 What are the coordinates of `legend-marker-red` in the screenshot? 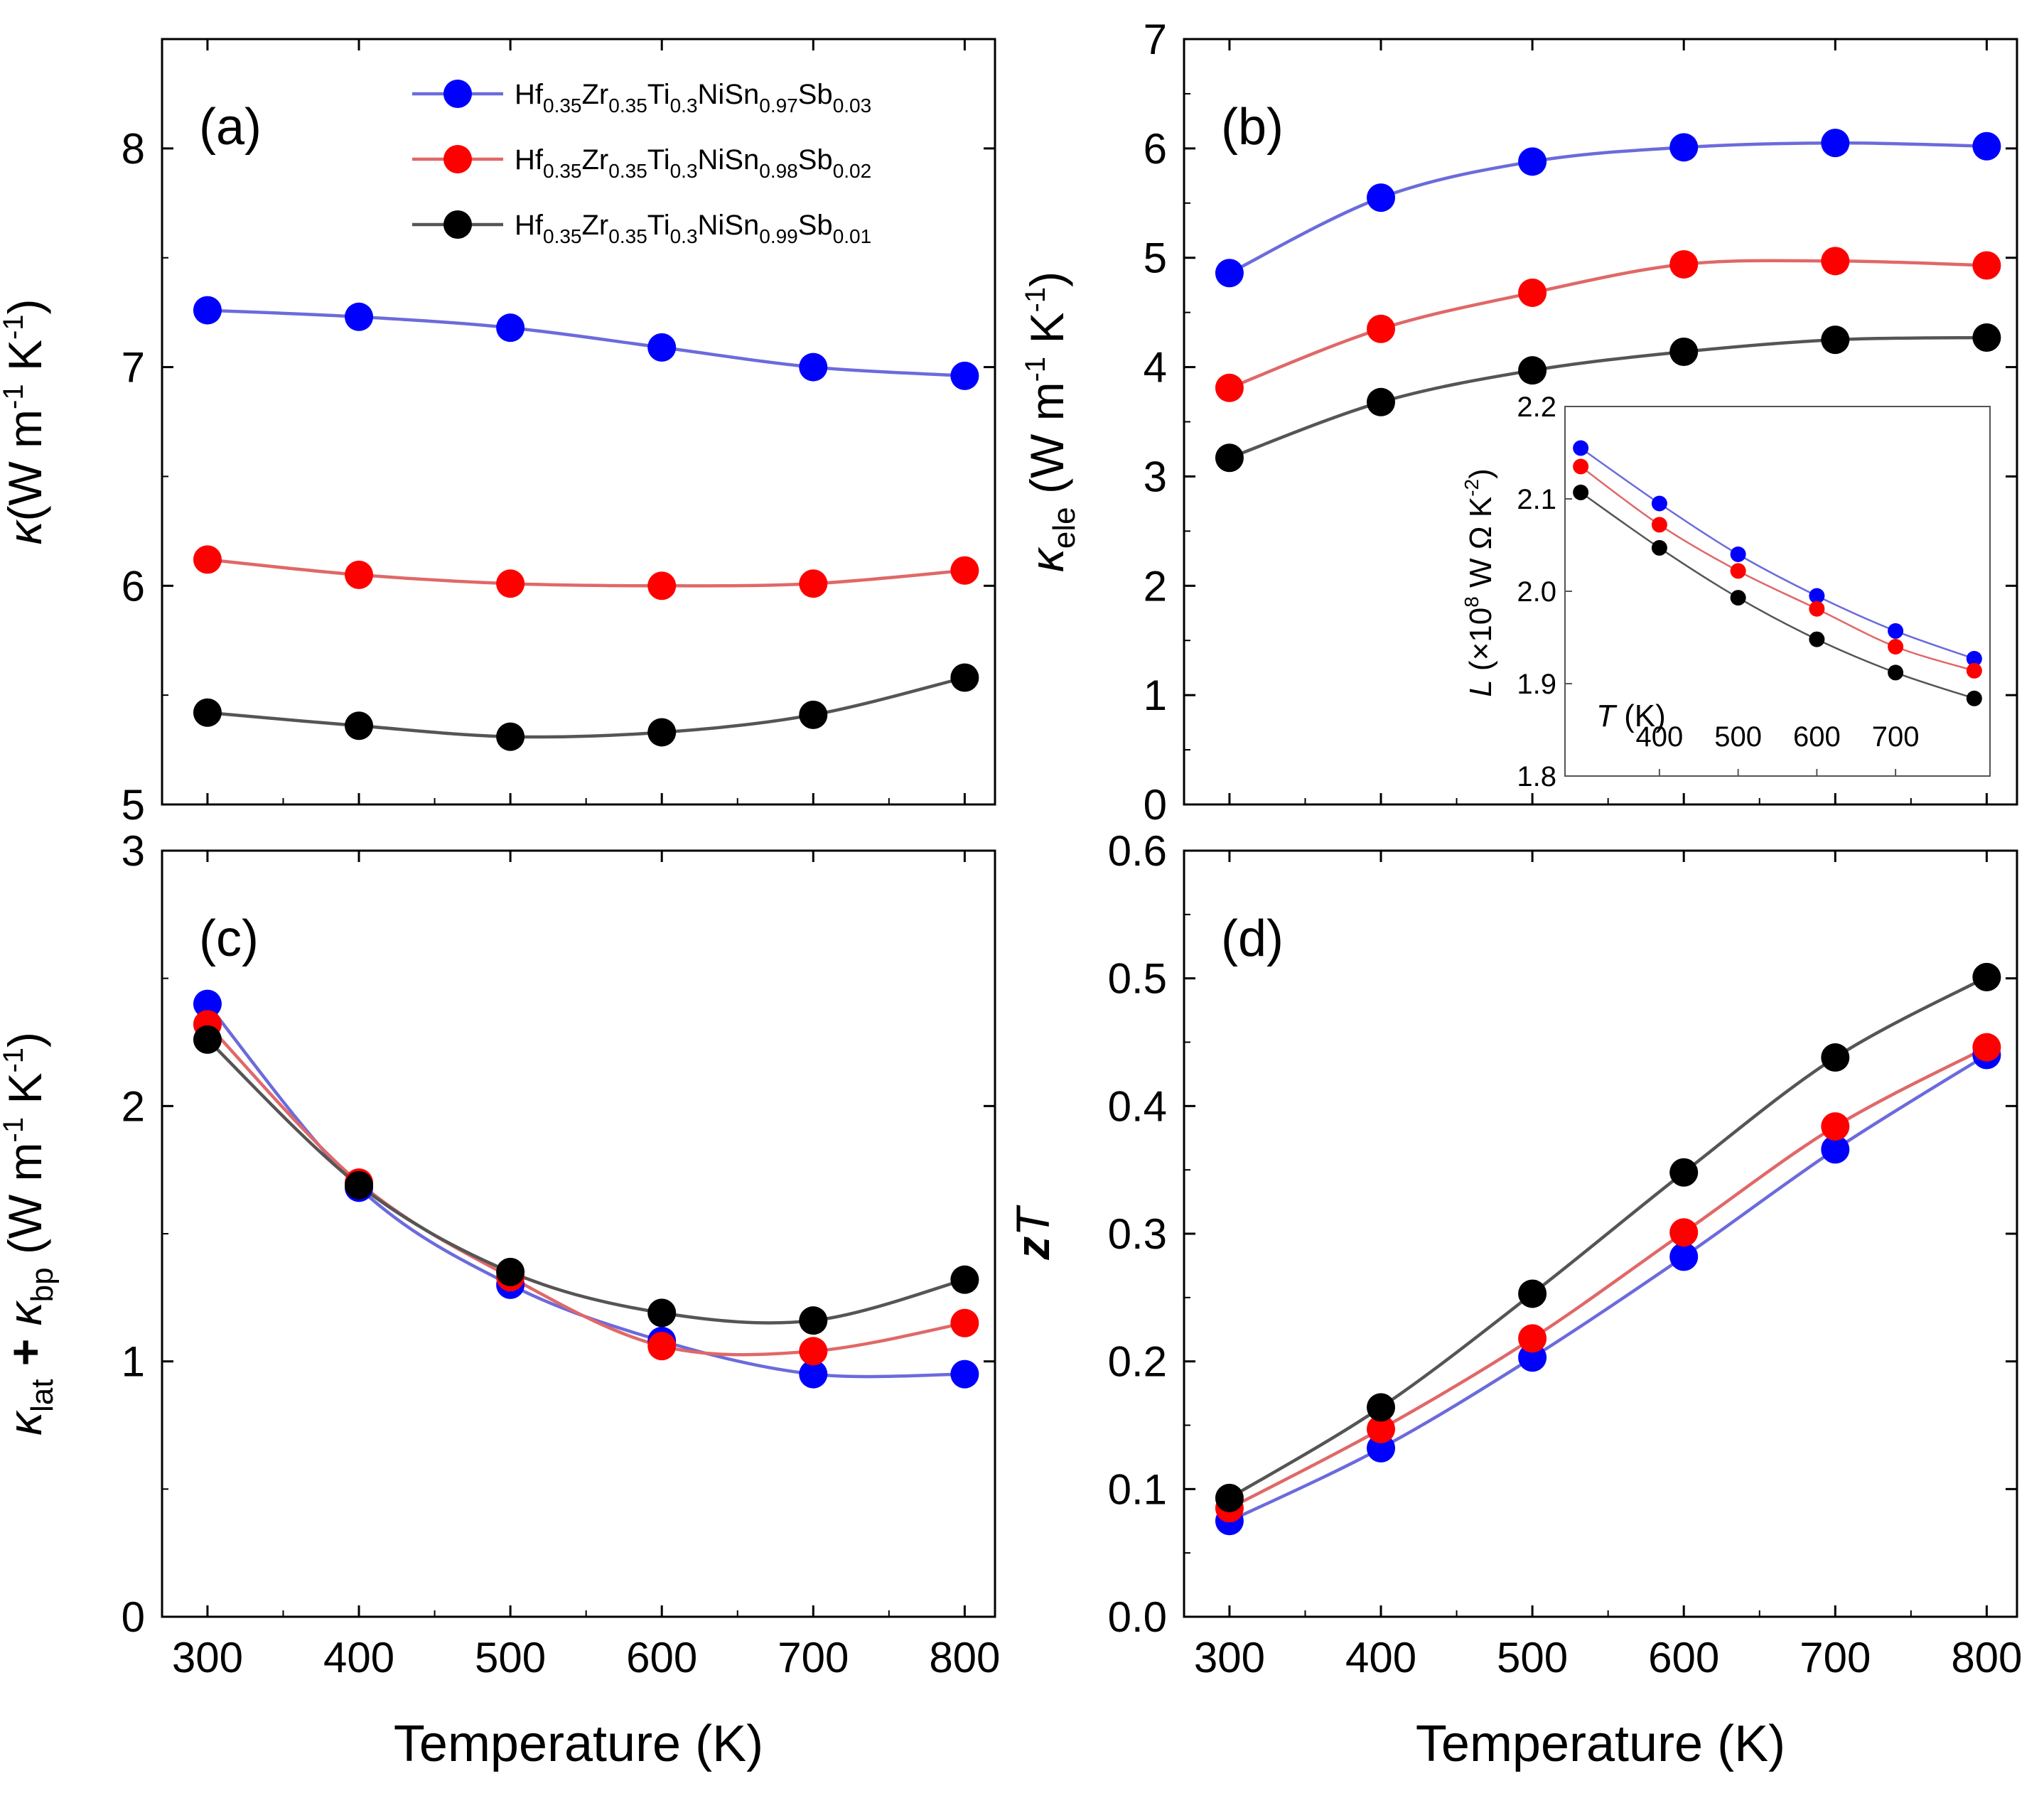 It's located at (457, 159).